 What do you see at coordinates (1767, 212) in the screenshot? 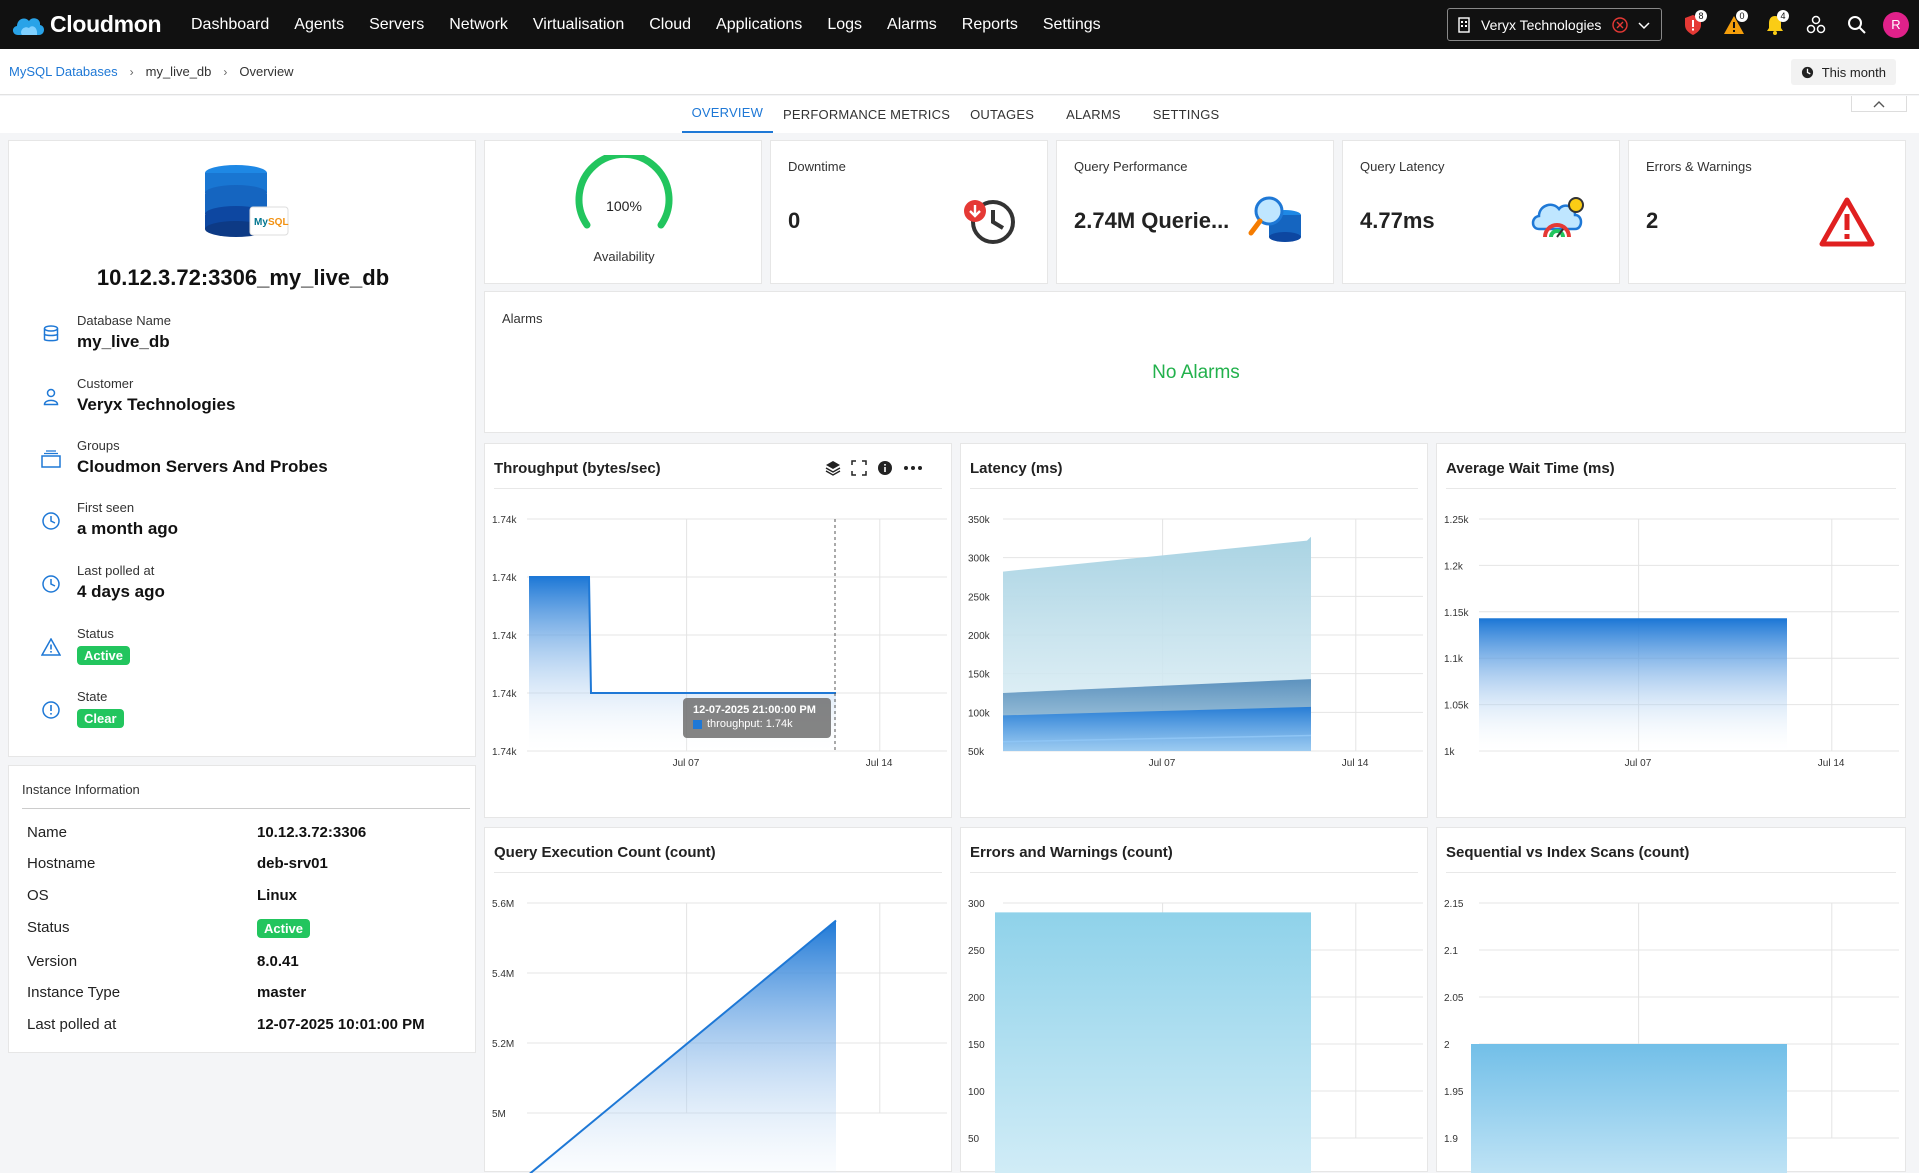
I see `errors-warnings-card: Errors & Warnings 2` at bounding box center [1767, 212].